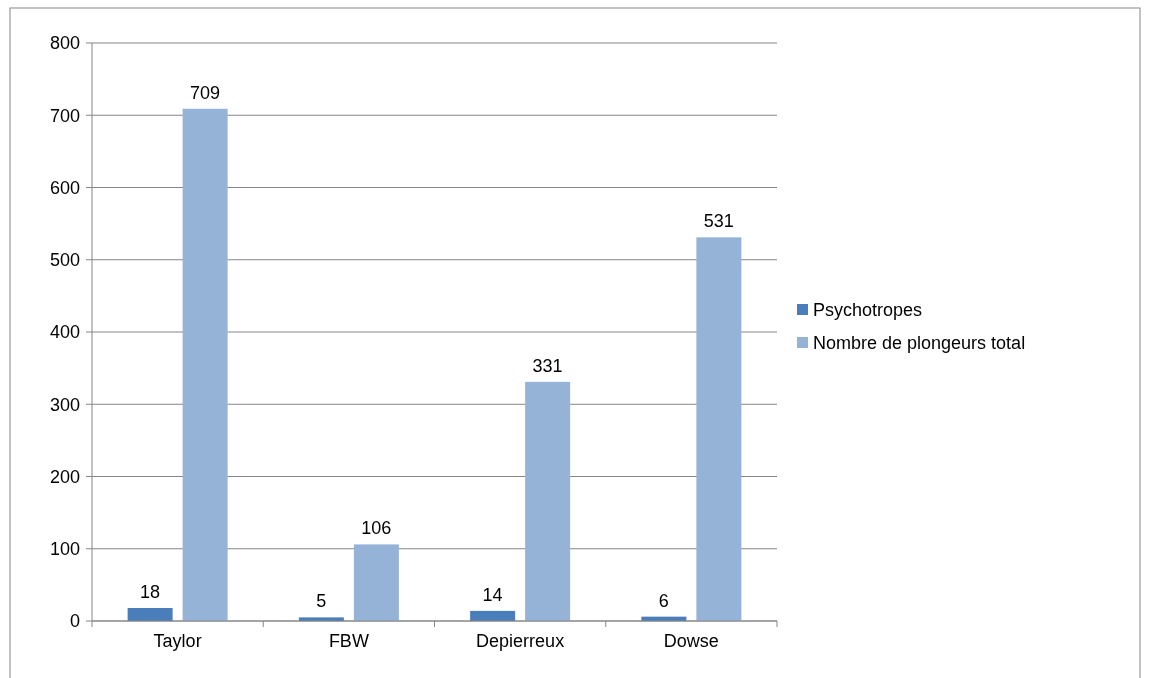 Image resolution: width=1150 pixels, height=678 pixels. I want to click on data-label: 106, so click(376, 528).